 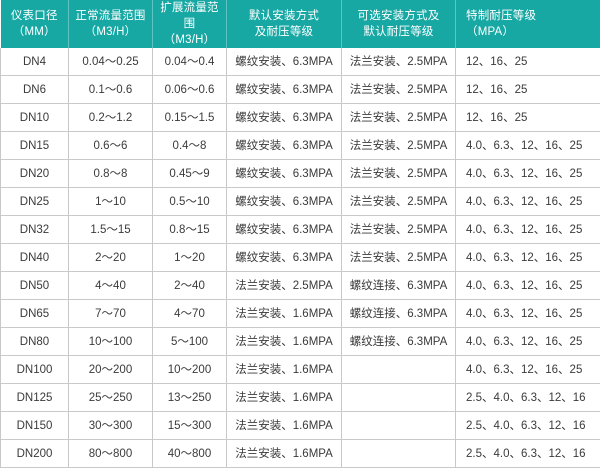 I want to click on column-header-extended-range-line2: （M3/H）, so click(x=189, y=40).